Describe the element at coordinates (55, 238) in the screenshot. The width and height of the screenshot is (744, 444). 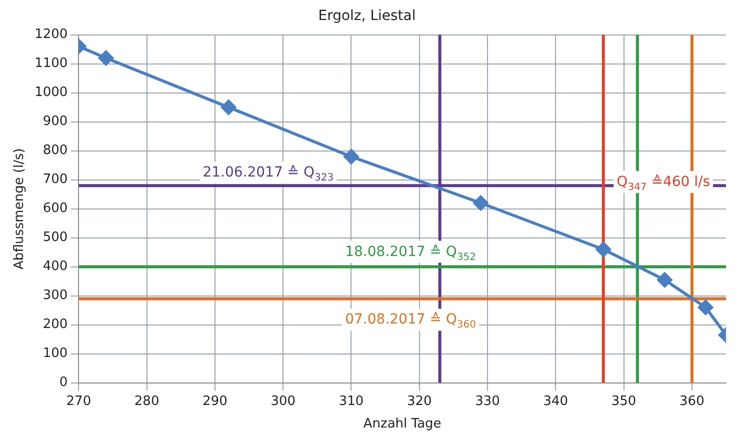
I see `y-tick-label: 500` at that location.